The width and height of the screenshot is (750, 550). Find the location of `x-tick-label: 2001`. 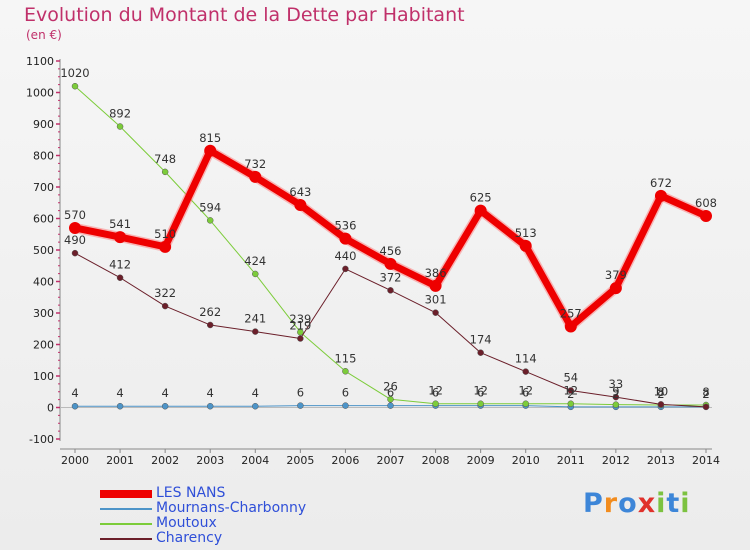

x-tick-label: 2001 is located at coordinates (120, 460).